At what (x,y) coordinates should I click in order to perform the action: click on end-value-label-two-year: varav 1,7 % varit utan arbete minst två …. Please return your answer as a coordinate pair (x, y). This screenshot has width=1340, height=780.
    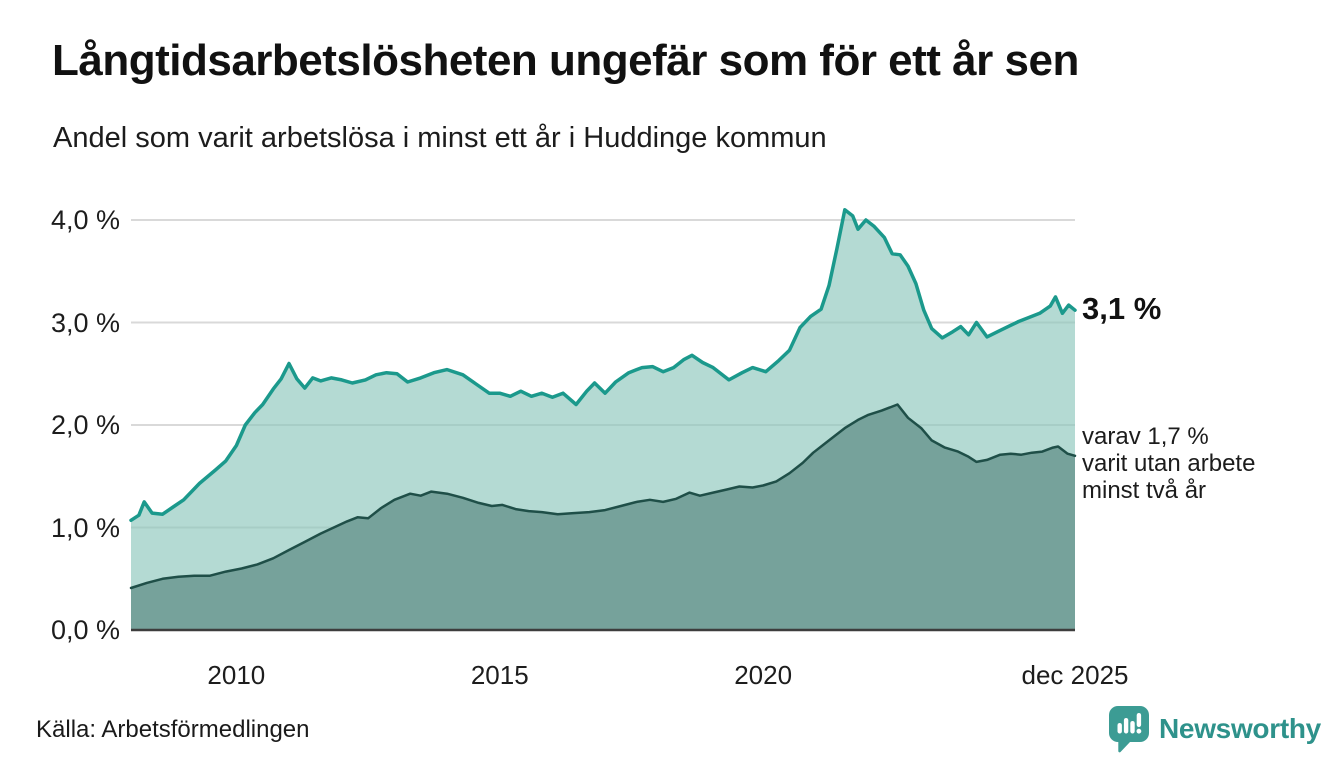
    Looking at the image, I should click on (1168, 463).